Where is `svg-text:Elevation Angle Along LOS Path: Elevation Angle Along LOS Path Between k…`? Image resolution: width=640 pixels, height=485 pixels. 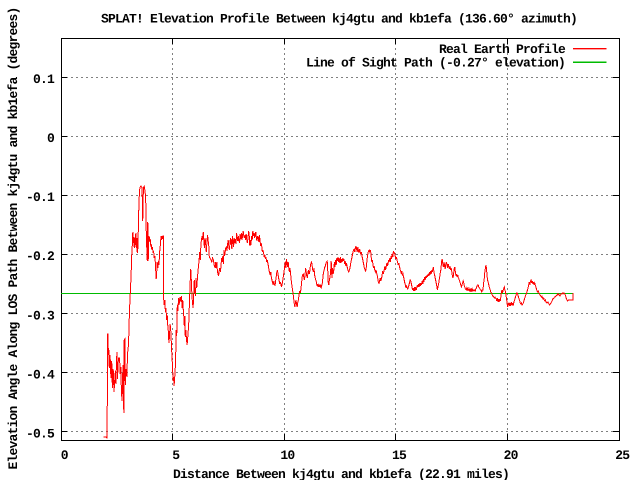 svg-text:Elevation Angle Along LOS Path: Elevation Angle Along LOS Path Between k… is located at coordinates (13, 238).